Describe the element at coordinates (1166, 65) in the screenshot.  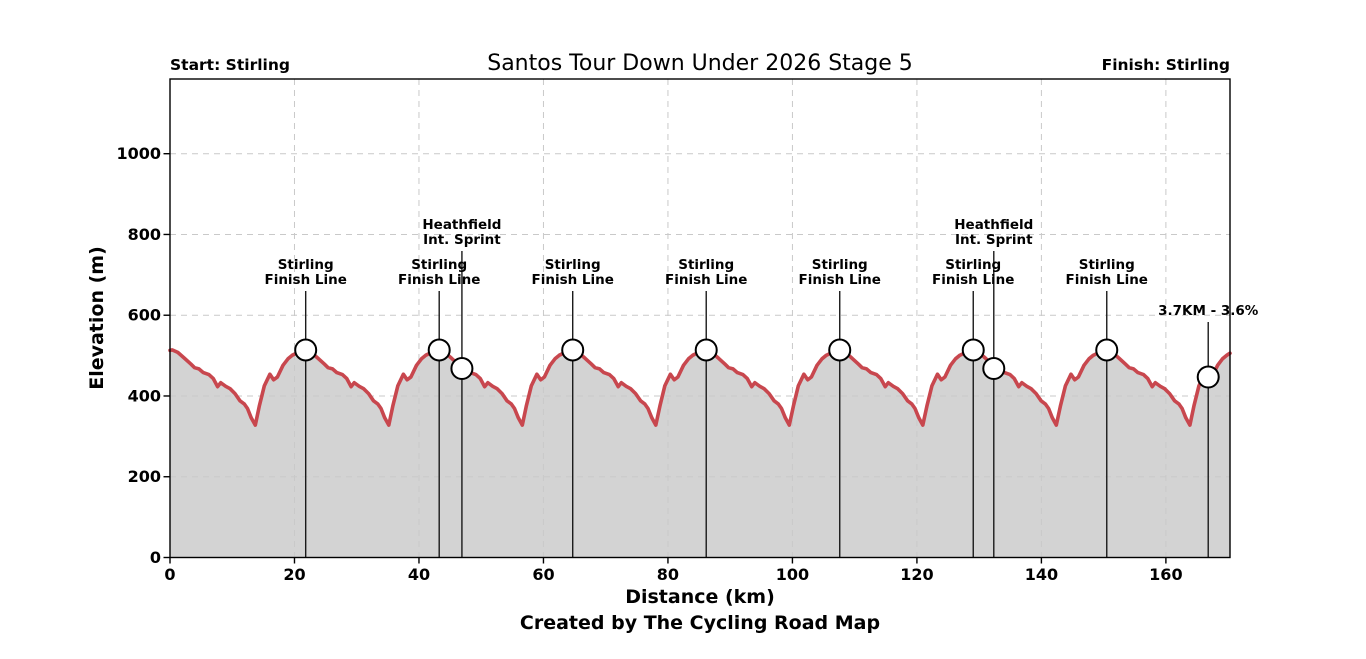
I see `finish-location-label: Finish: Stirling` at that location.